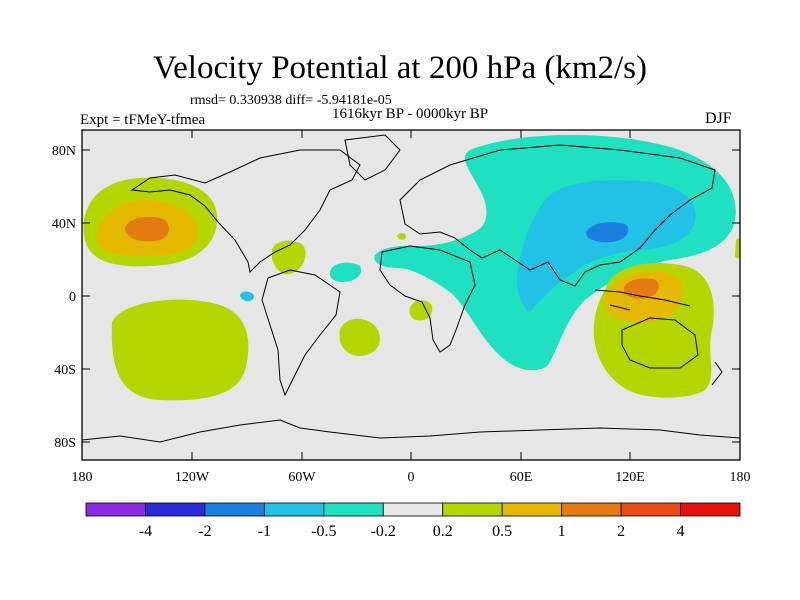 The image size is (800, 600). Describe the element at coordinates (264, 531) in the screenshot. I see `colorbar-label: -1` at that location.